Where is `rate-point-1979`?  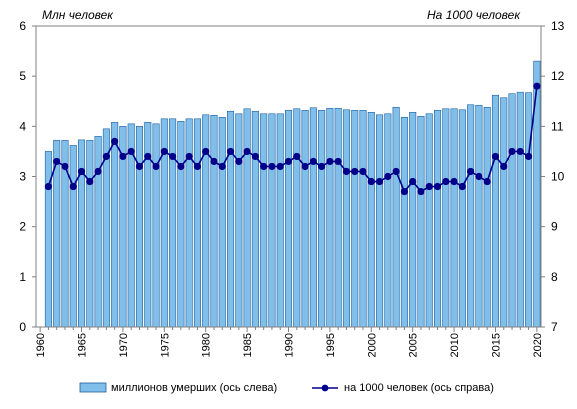
rate-point-1979 is located at coordinates (197, 166).